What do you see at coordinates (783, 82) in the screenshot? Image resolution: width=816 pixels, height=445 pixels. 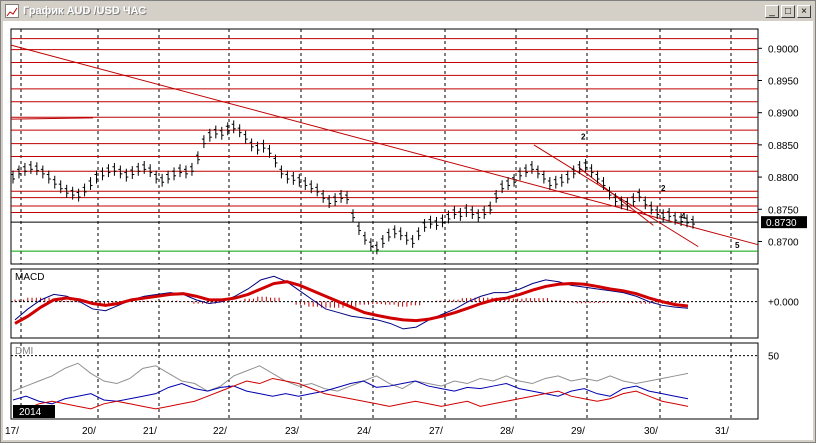 I see `y-tick-label: 0.8950` at bounding box center [783, 82].